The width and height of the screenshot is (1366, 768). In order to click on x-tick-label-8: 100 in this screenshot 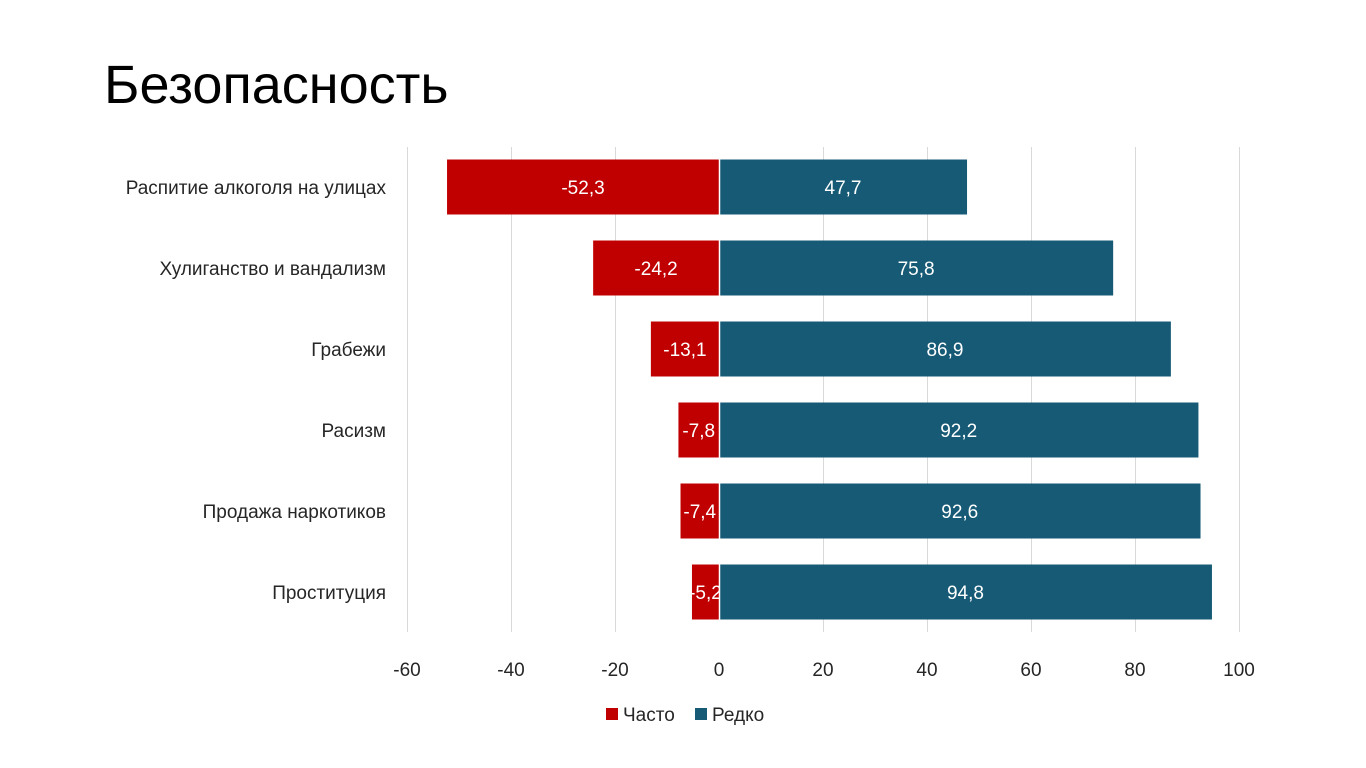, I will do `click(1239, 670)`.